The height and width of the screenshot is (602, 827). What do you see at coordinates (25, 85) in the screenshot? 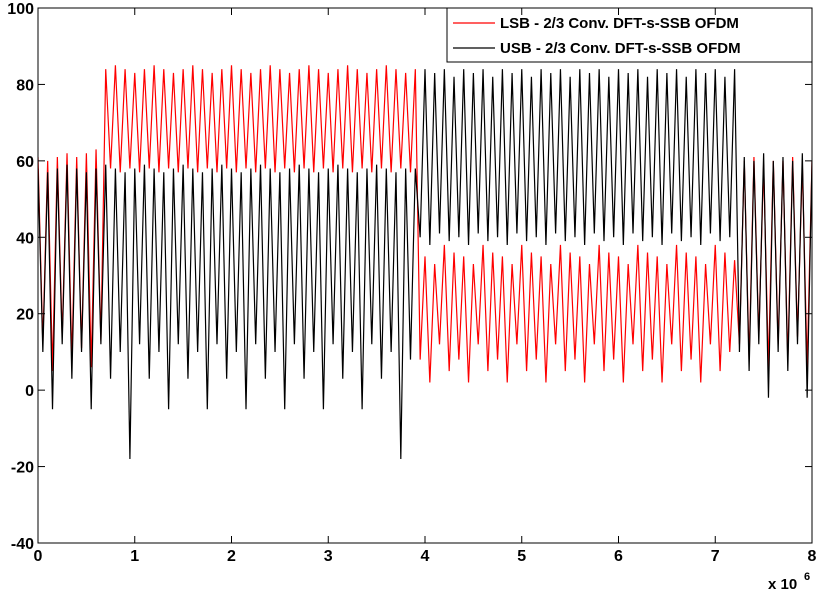
I see `y-tick-label: 80` at bounding box center [25, 85].